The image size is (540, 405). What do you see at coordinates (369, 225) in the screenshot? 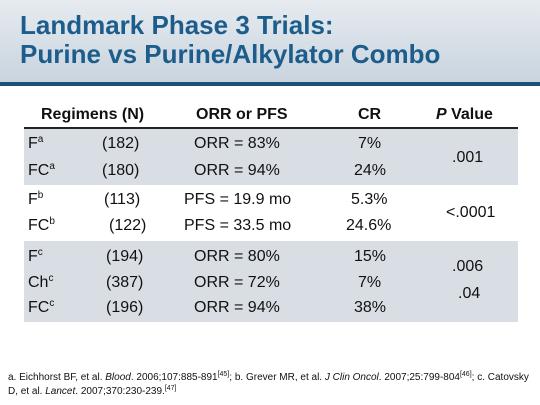
I see `cr-cell: 24.6%` at bounding box center [369, 225].